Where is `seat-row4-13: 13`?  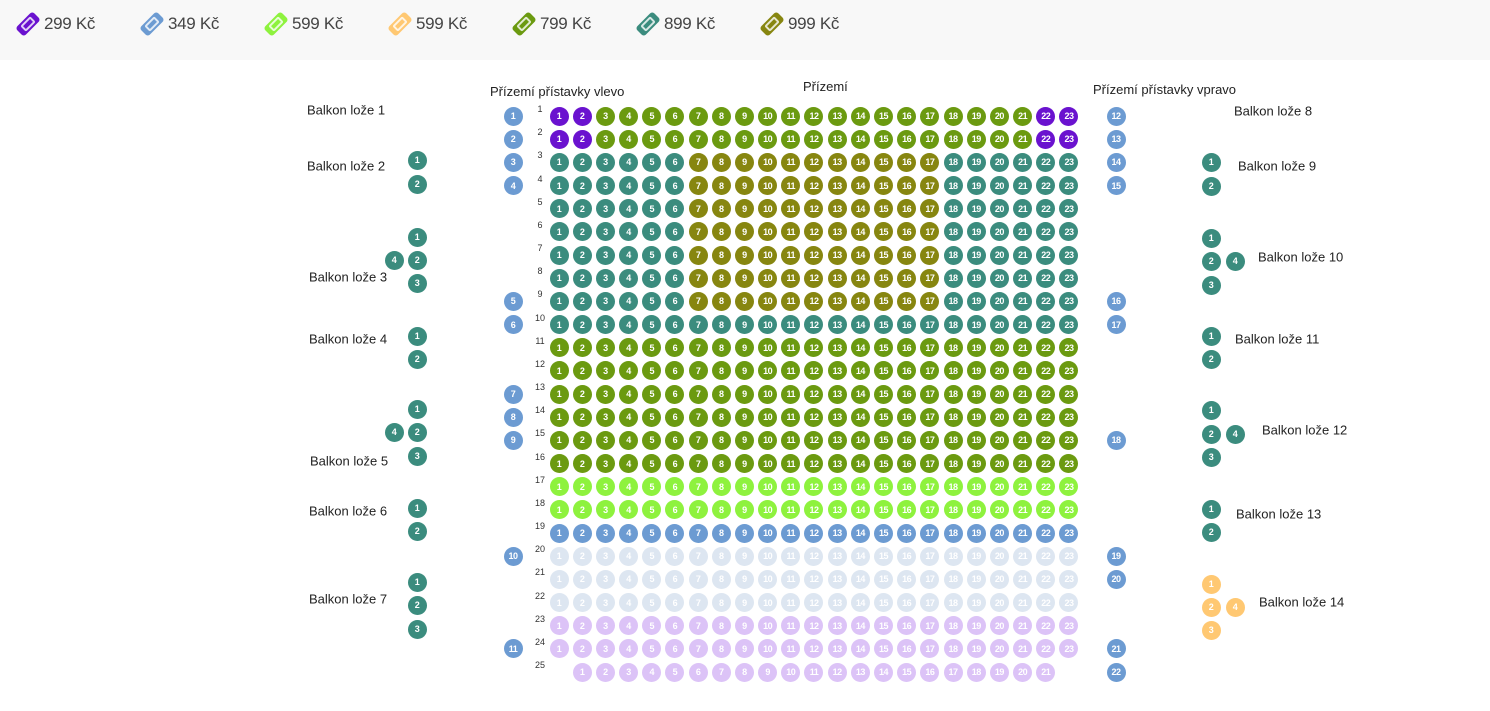
seat-row4-13: 13 is located at coordinates (837, 185).